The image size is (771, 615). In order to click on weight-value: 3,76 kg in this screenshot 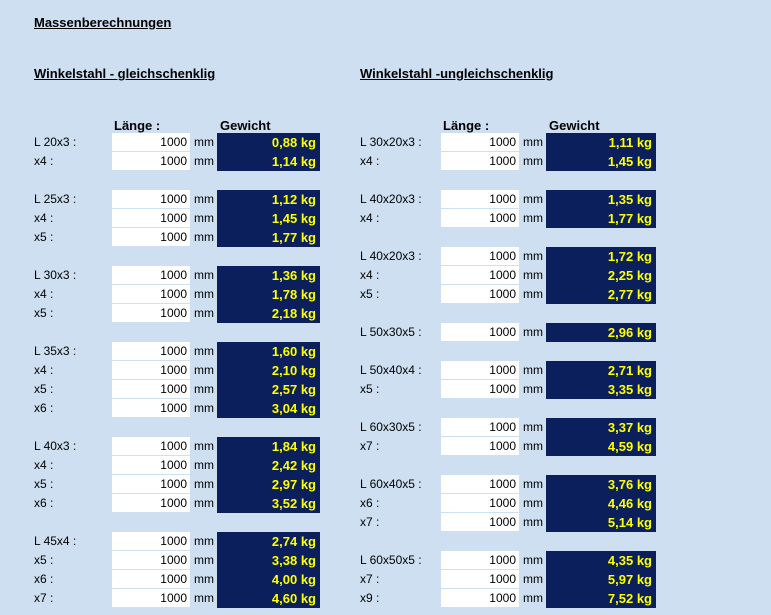, I will do `click(601, 484)`.